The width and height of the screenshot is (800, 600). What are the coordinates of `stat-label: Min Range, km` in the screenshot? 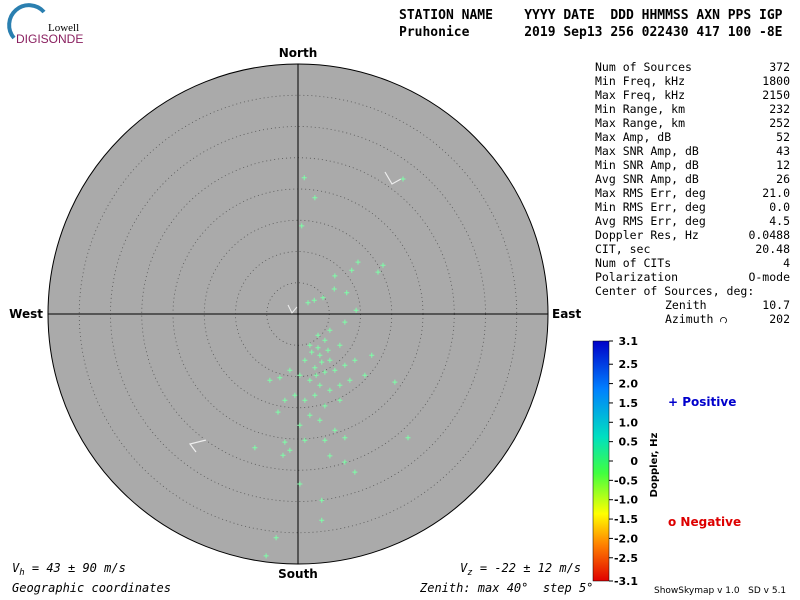 It's located at (640, 109).